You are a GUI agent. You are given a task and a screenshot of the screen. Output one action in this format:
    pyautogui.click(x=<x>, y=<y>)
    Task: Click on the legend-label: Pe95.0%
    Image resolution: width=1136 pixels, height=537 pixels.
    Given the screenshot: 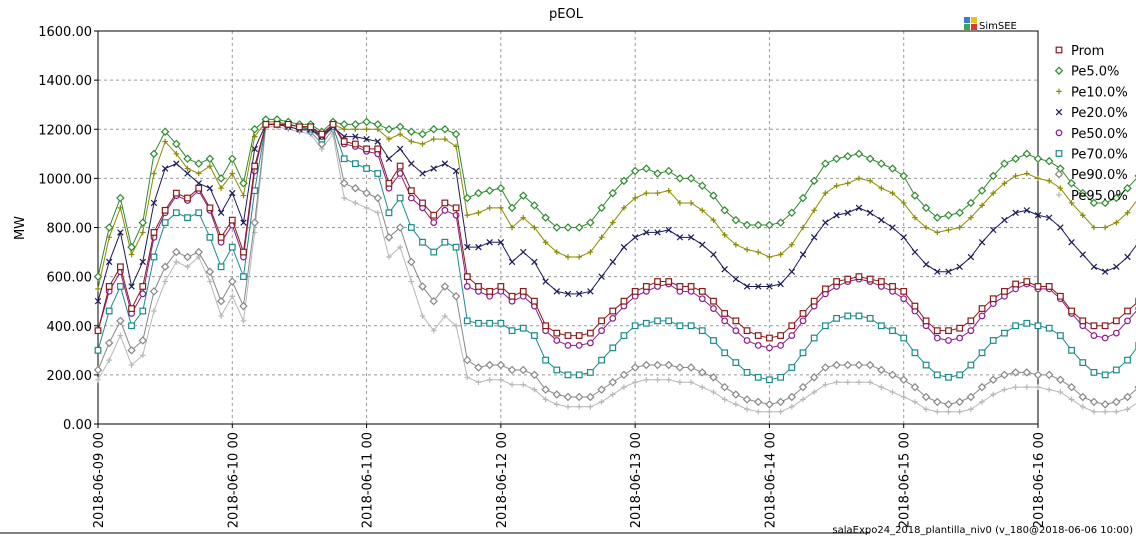 What is the action you would take?
    pyautogui.click(x=1099, y=196)
    